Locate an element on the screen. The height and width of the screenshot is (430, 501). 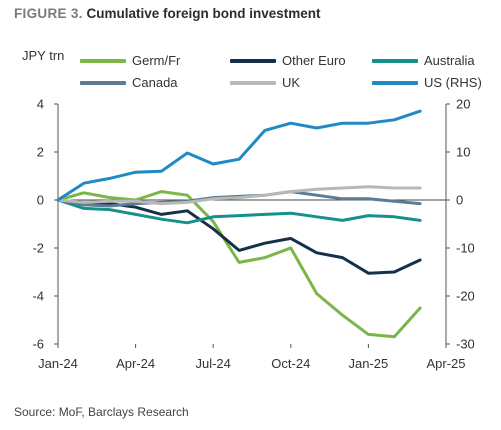
y-left-tick-label: 4 is located at coordinates (40, 104).